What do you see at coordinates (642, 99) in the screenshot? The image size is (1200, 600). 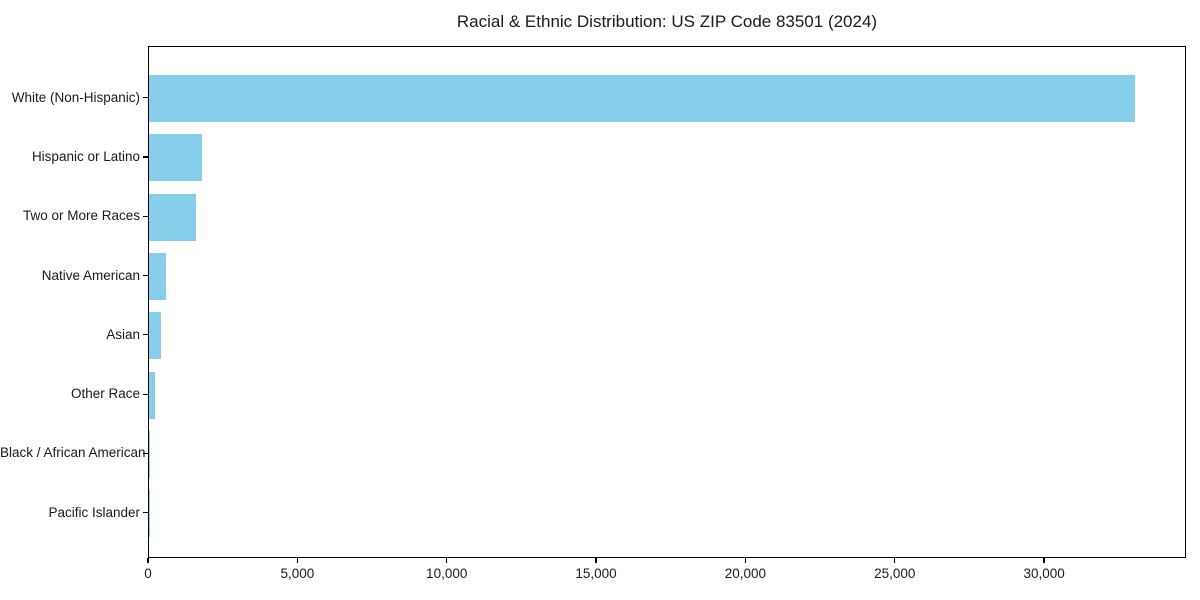 I see `bar-white-non-hispanic` at bounding box center [642, 99].